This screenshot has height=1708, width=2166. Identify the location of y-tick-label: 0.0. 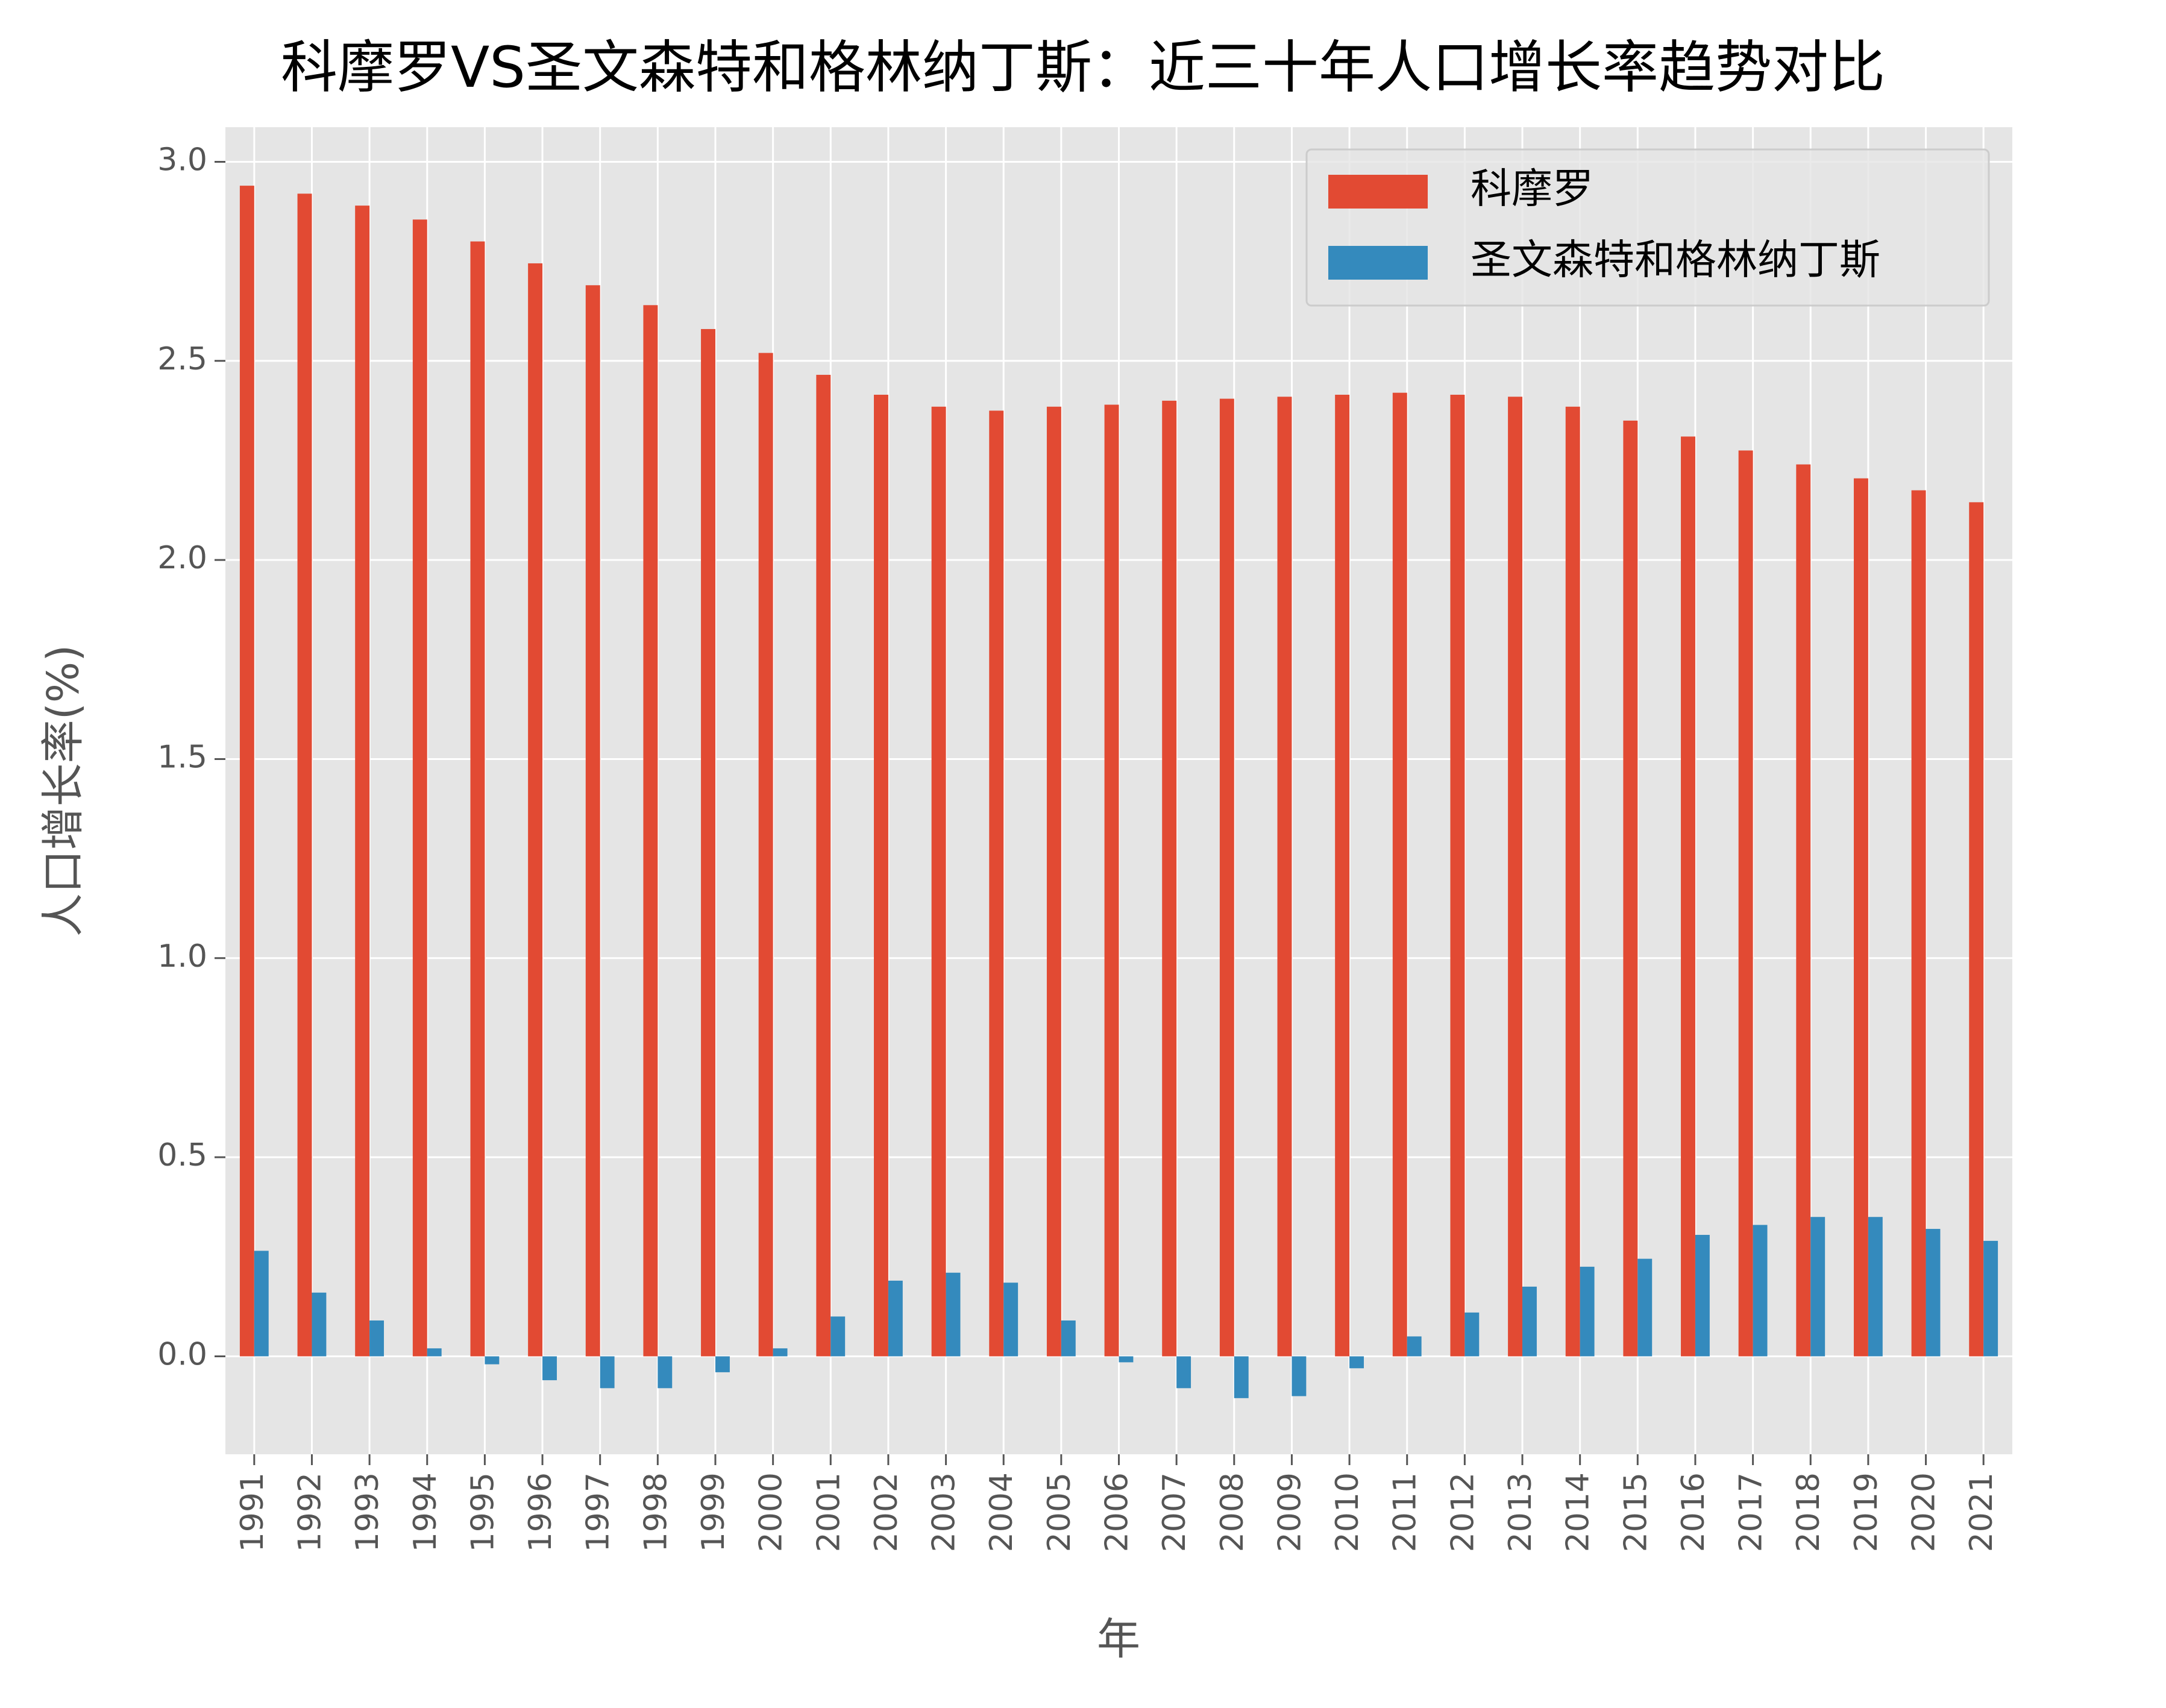
(182, 1354).